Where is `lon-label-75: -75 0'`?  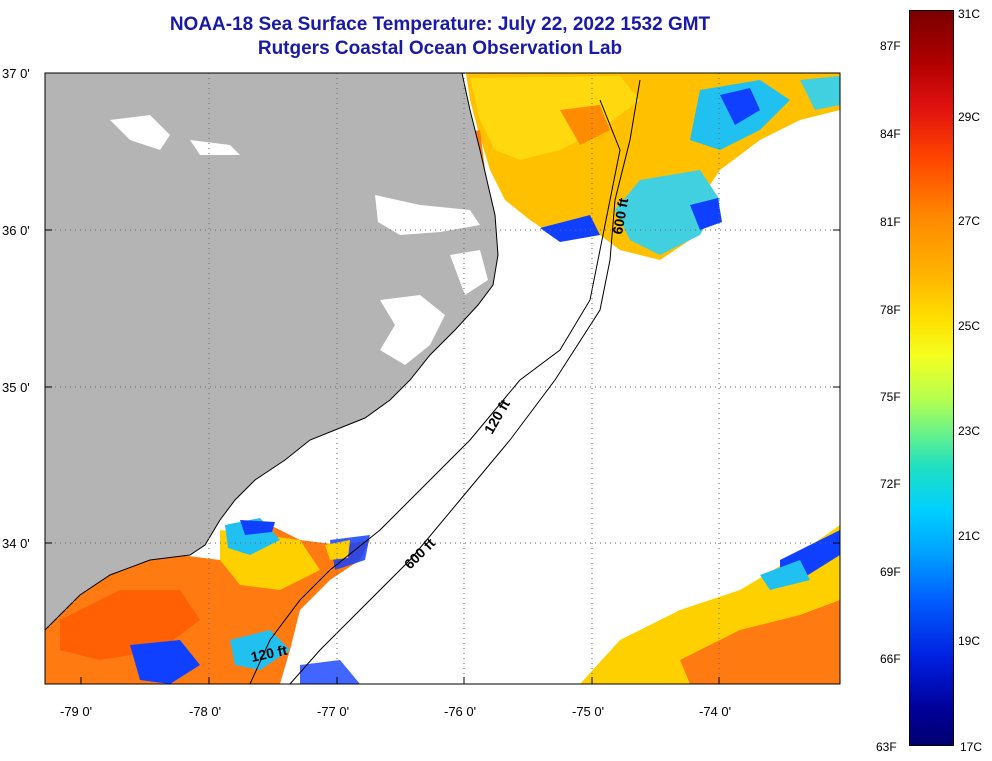
lon-label-75: -75 0' is located at coordinates (588, 711).